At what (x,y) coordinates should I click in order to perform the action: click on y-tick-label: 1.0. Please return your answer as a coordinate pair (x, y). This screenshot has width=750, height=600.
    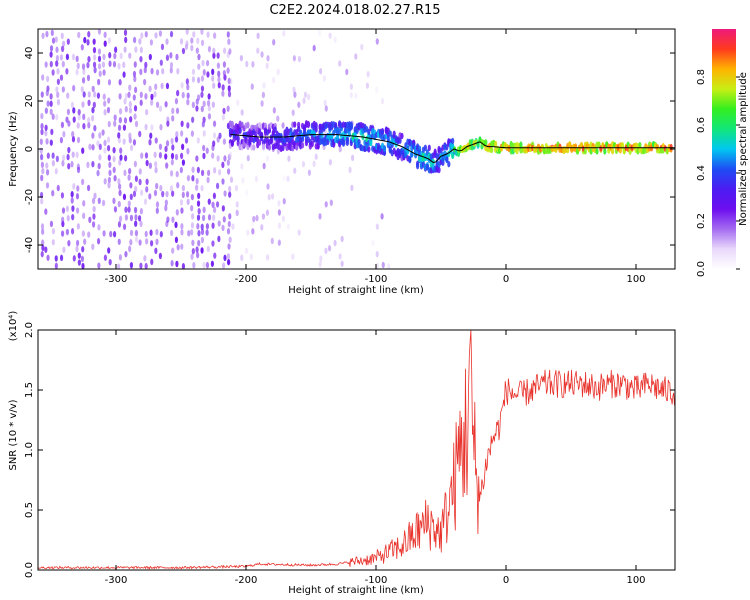
    Looking at the image, I should click on (29, 450).